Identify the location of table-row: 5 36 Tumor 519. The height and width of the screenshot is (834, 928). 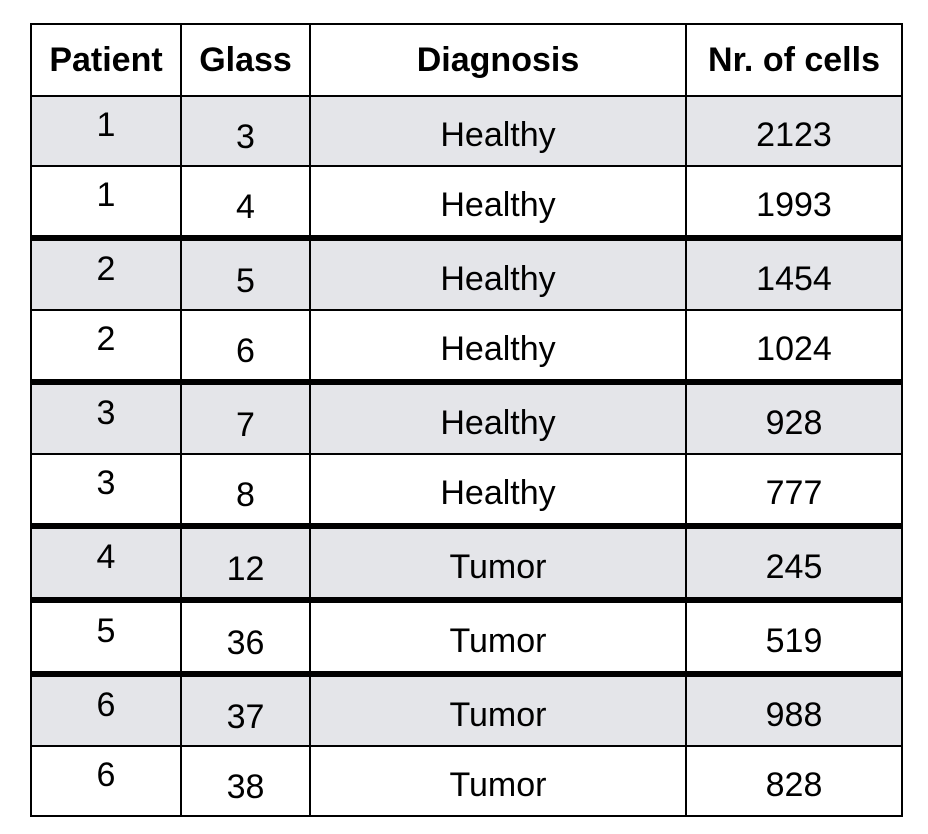
(466, 636).